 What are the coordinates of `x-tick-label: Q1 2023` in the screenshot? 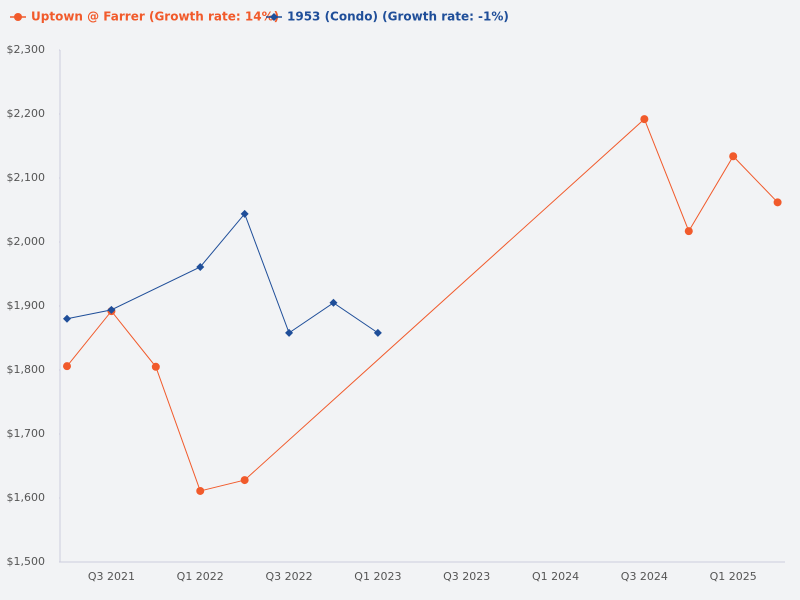 It's located at (377, 576).